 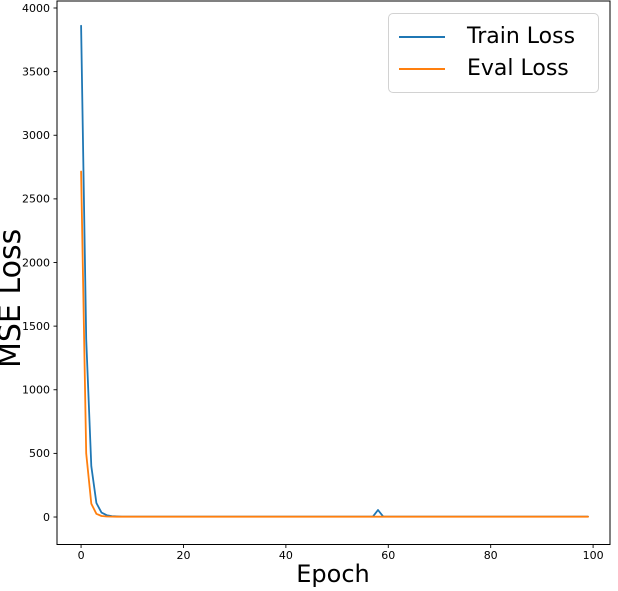 What do you see at coordinates (388, 555) in the screenshot?
I see `x-tick-label: 60` at bounding box center [388, 555].